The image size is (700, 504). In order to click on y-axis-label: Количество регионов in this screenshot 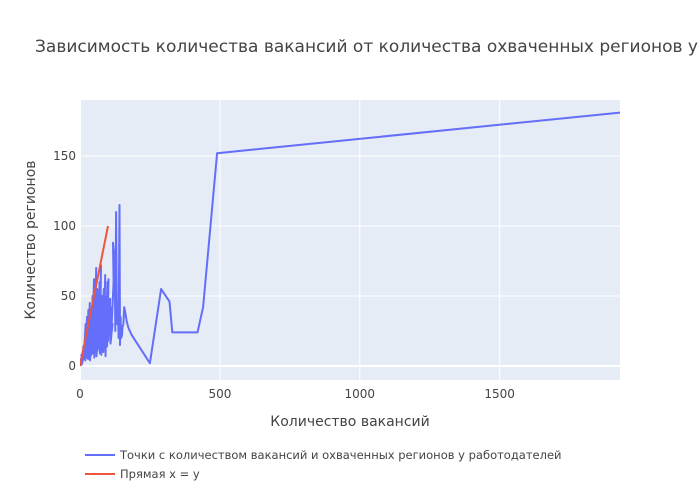, I will do `click(31, 239)`.